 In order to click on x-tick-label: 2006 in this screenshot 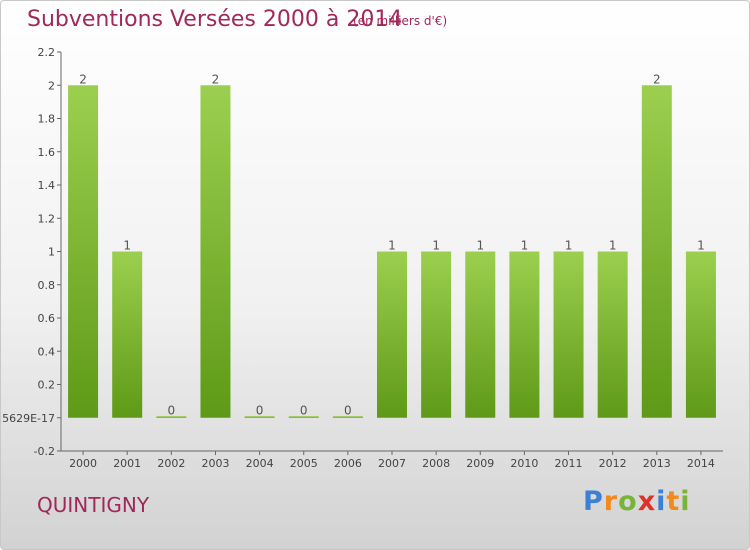, I will do `click(348, 463)`.